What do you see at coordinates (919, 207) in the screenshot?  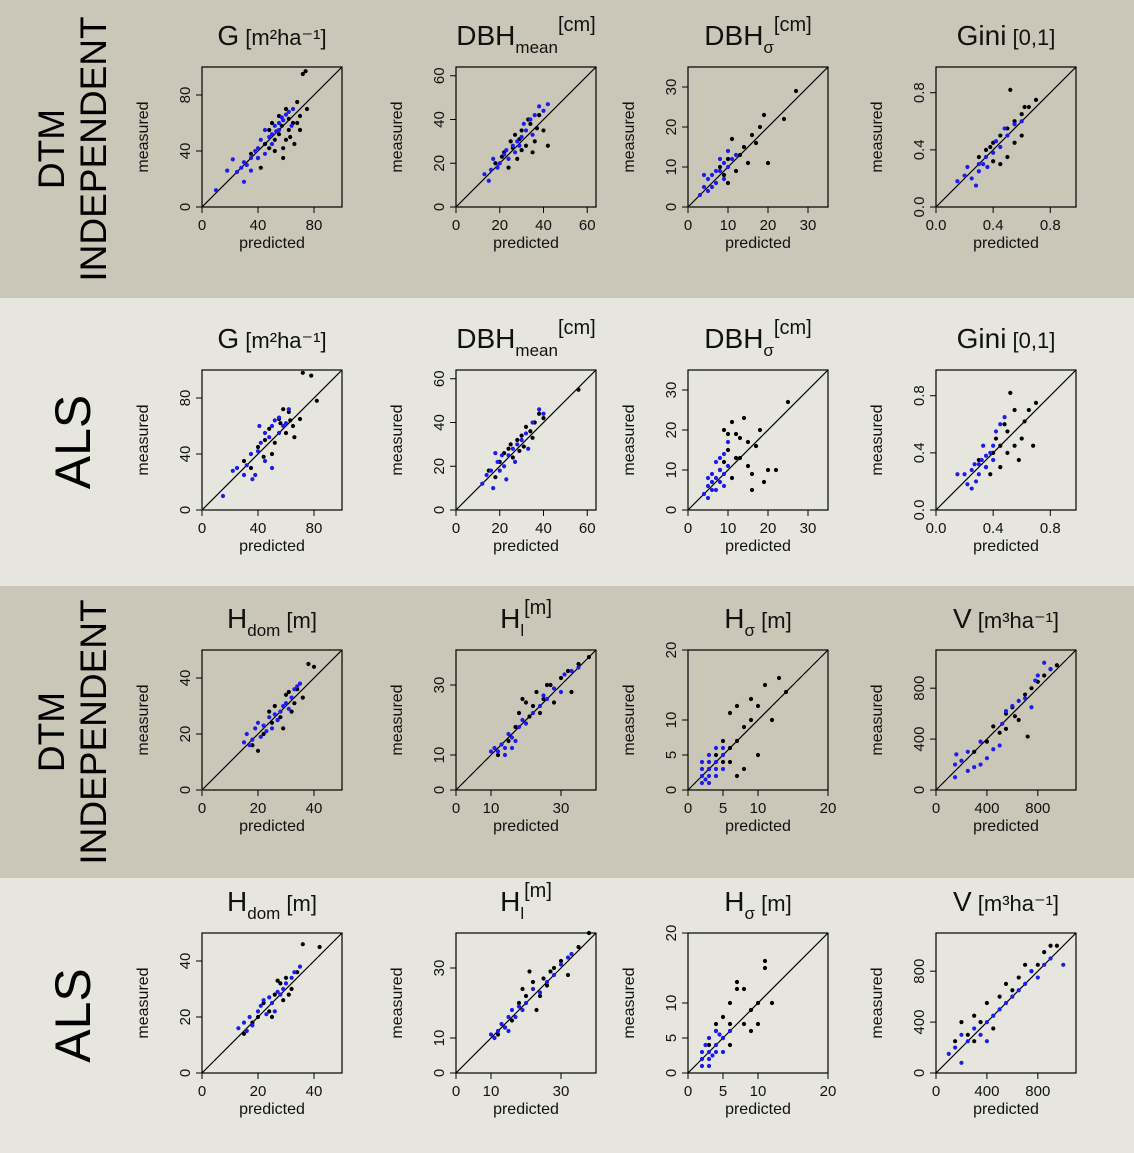 I see `y-tick-label: 0.0` at bounding box center [919, 207].